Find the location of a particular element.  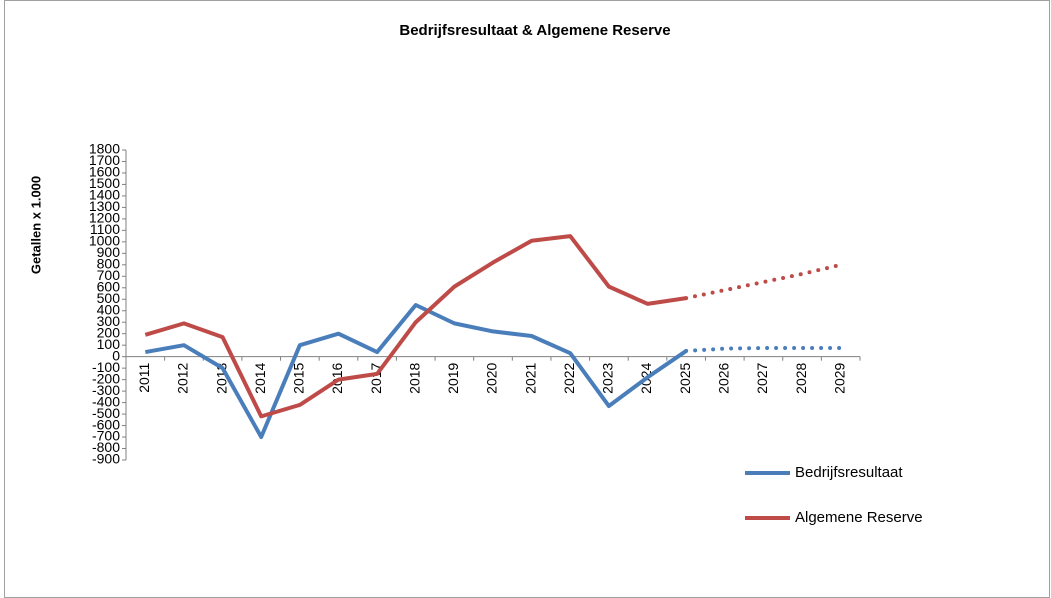

y-tick-label: -300 is located at coordinates (106, 390).